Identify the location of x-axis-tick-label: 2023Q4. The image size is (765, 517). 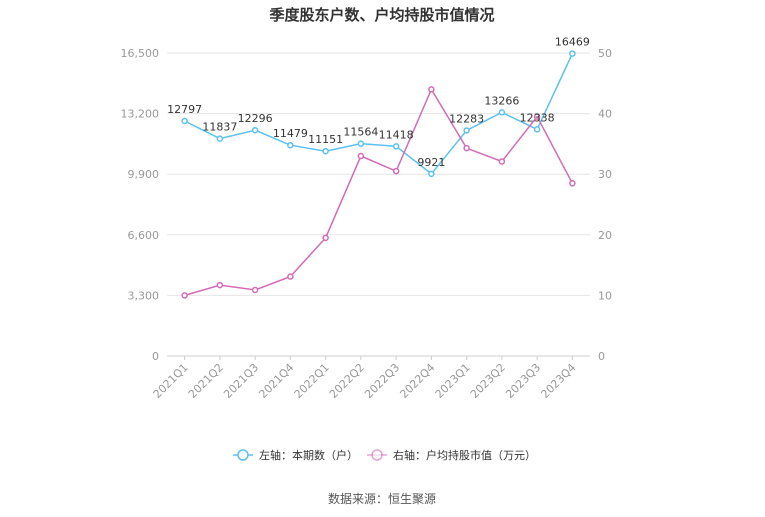
(558, 381).